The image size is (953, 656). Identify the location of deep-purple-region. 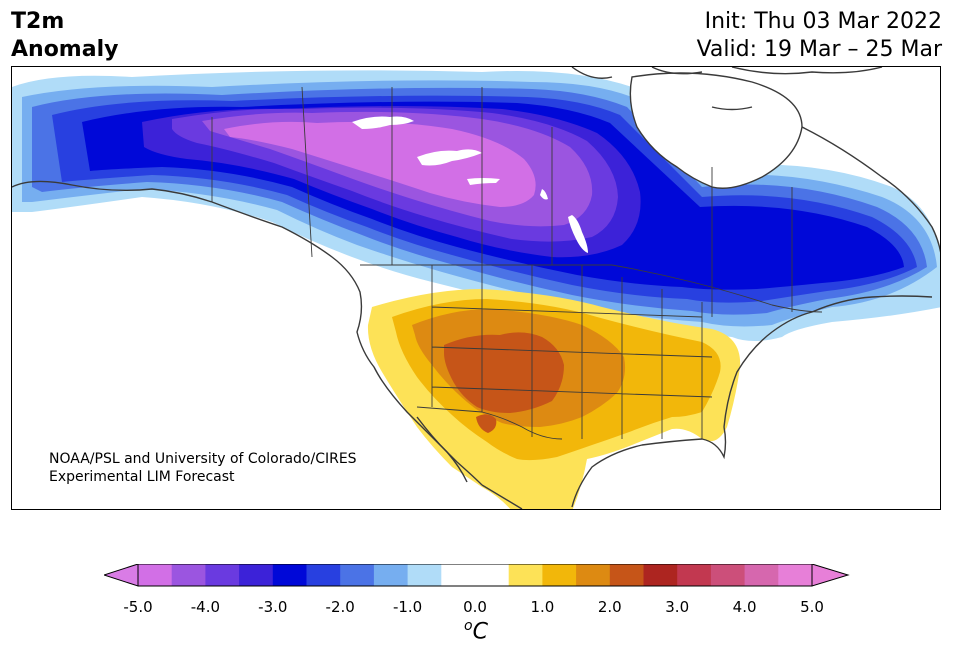
(380, 164).